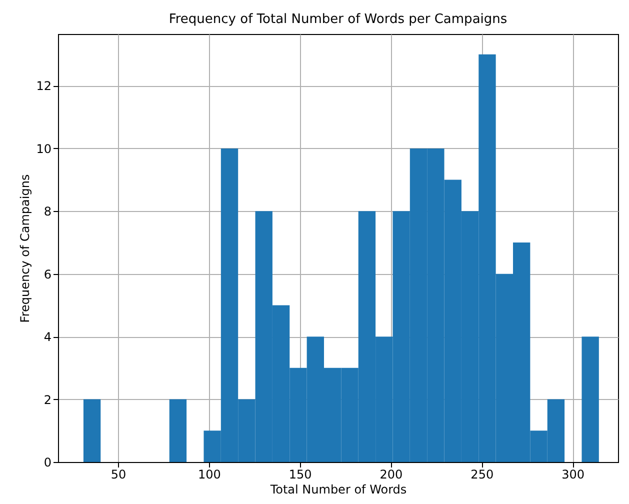 The image size is (629, 504). What do you see at coordinates (48, 211) in the screenshot?
I see `y-tick-label: 8` at bounding box center [48, 211].